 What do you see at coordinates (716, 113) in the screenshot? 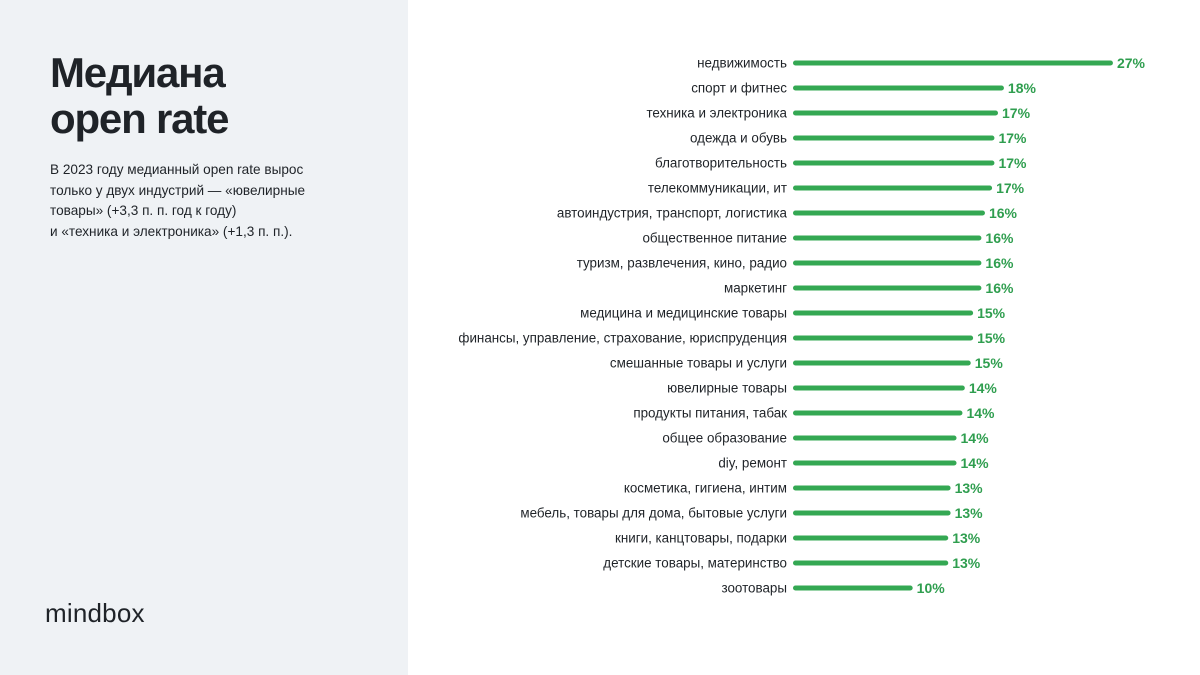
I see `category-label: техника и электроника` at bounding box center [716, 113].